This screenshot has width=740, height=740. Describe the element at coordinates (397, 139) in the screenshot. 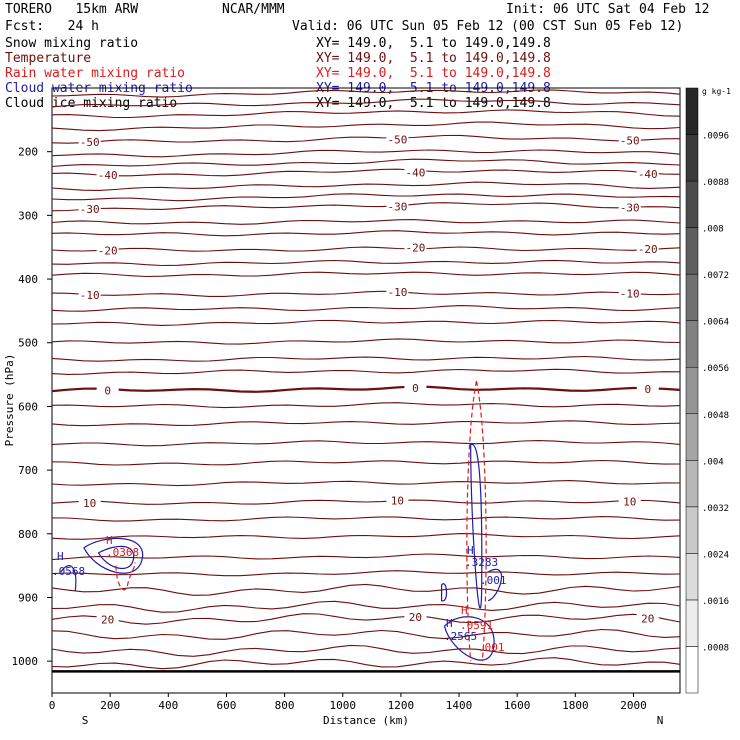

I see `isotherm-label: -50` at that location.